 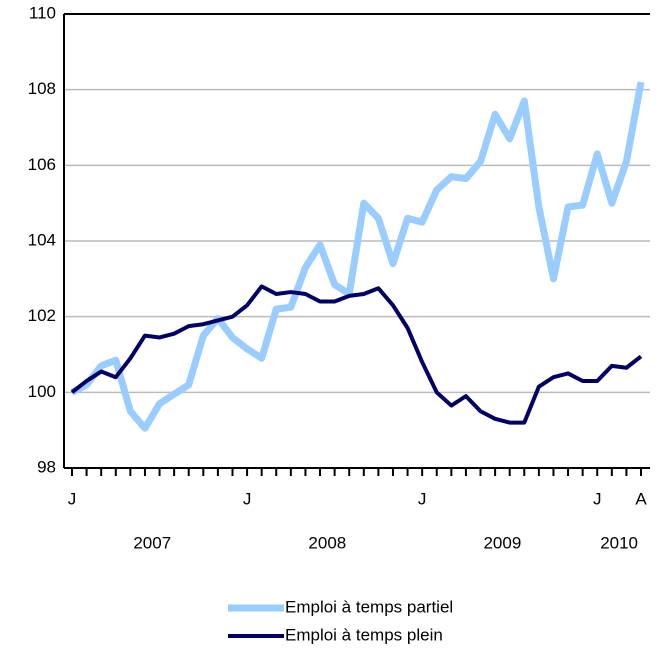 I want to click on y-tick-label: 100, so click(x=42, y=391).